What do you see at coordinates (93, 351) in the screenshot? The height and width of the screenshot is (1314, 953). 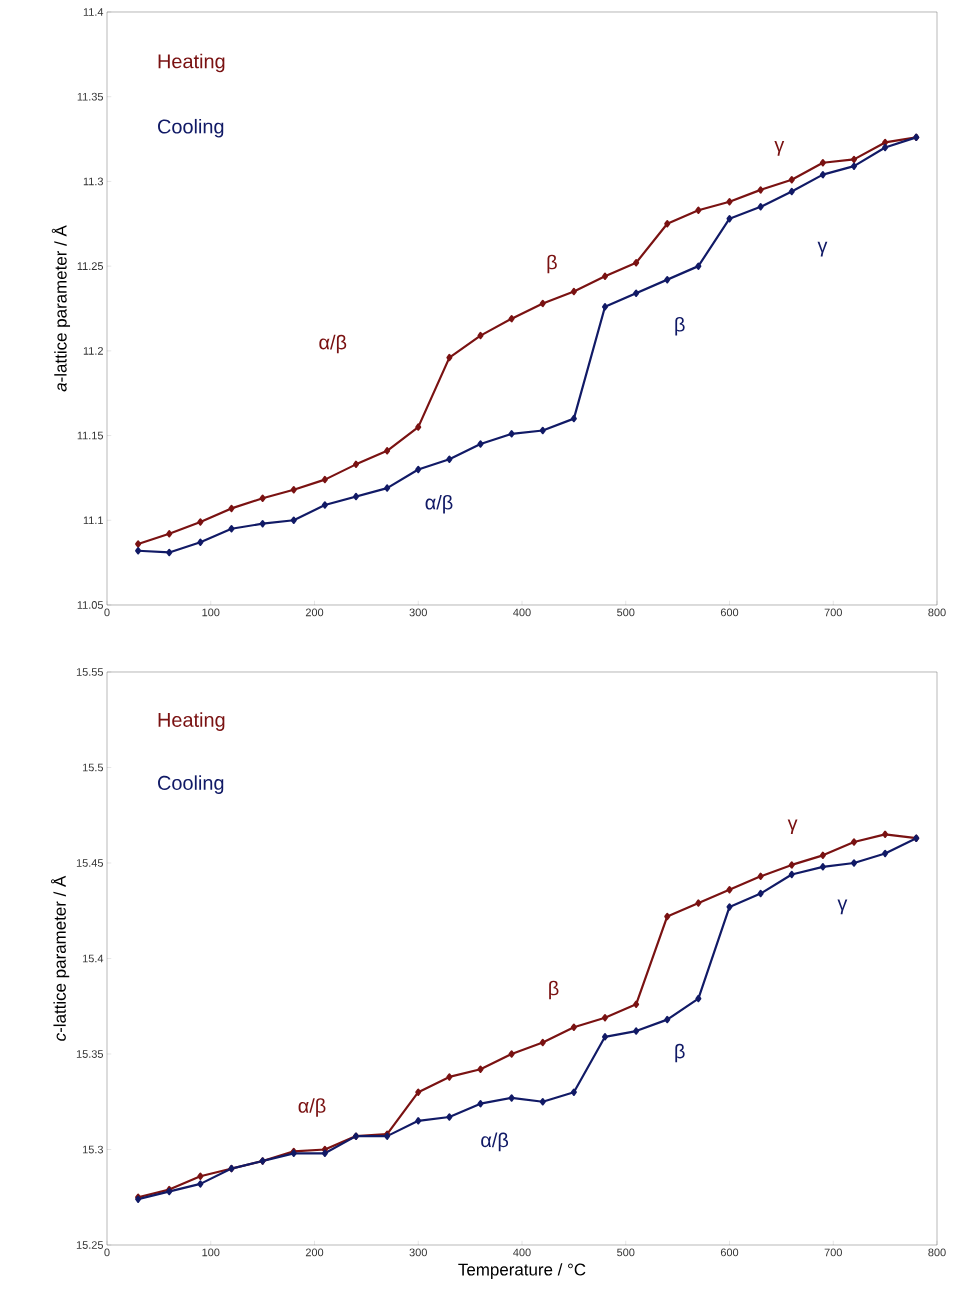 I see `y-tick-label: 11.2` at bounding box center [93, 351].